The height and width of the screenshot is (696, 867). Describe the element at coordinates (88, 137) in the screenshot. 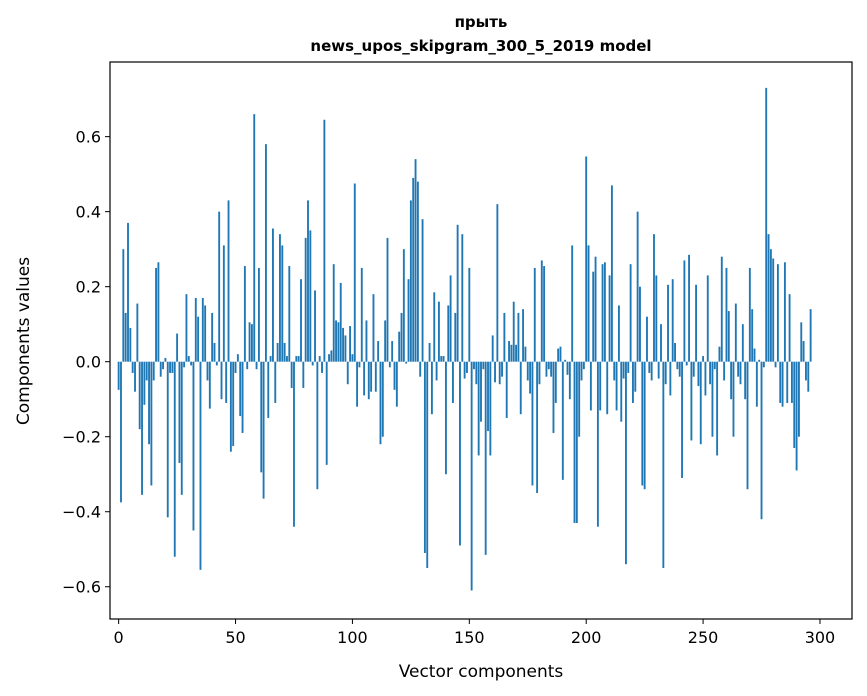

I see `y-tick-label: 0.6` at that location.